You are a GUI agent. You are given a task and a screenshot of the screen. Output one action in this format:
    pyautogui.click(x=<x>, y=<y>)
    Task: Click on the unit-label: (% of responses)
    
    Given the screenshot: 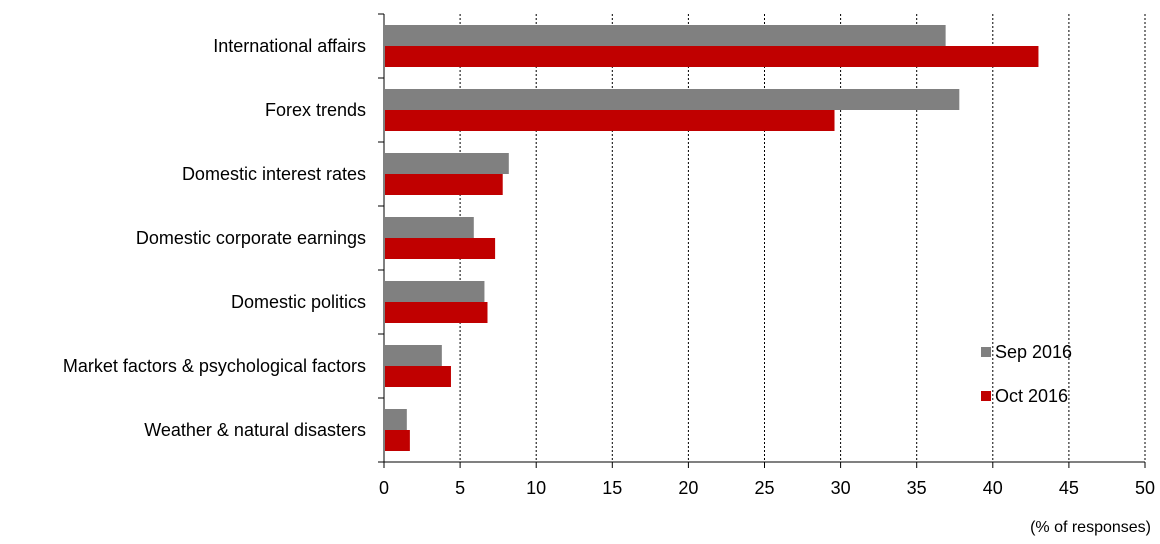 What is the action you would take?
    pyautogui.click(x=1090, y=527)
    